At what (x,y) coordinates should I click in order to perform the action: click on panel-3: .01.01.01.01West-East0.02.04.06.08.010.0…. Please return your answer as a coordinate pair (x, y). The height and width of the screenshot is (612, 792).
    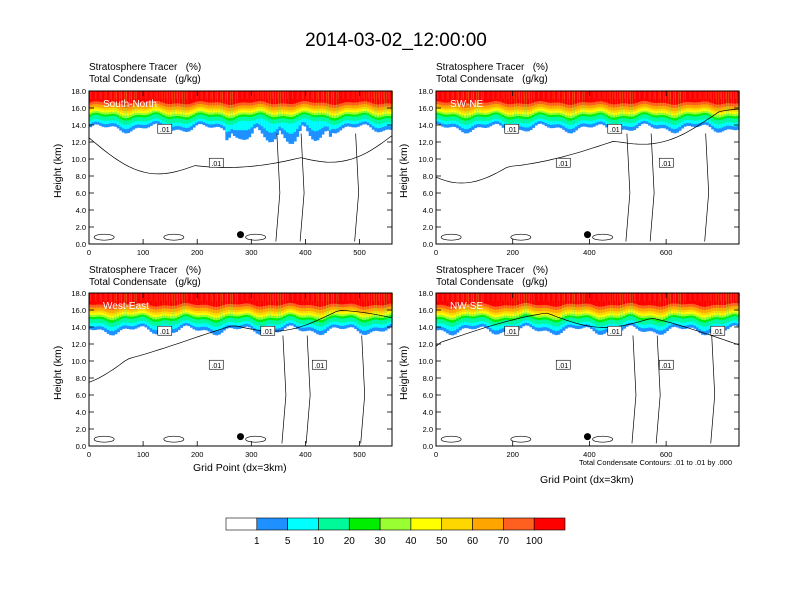
    Looking at the image, I should click on (232, 374).